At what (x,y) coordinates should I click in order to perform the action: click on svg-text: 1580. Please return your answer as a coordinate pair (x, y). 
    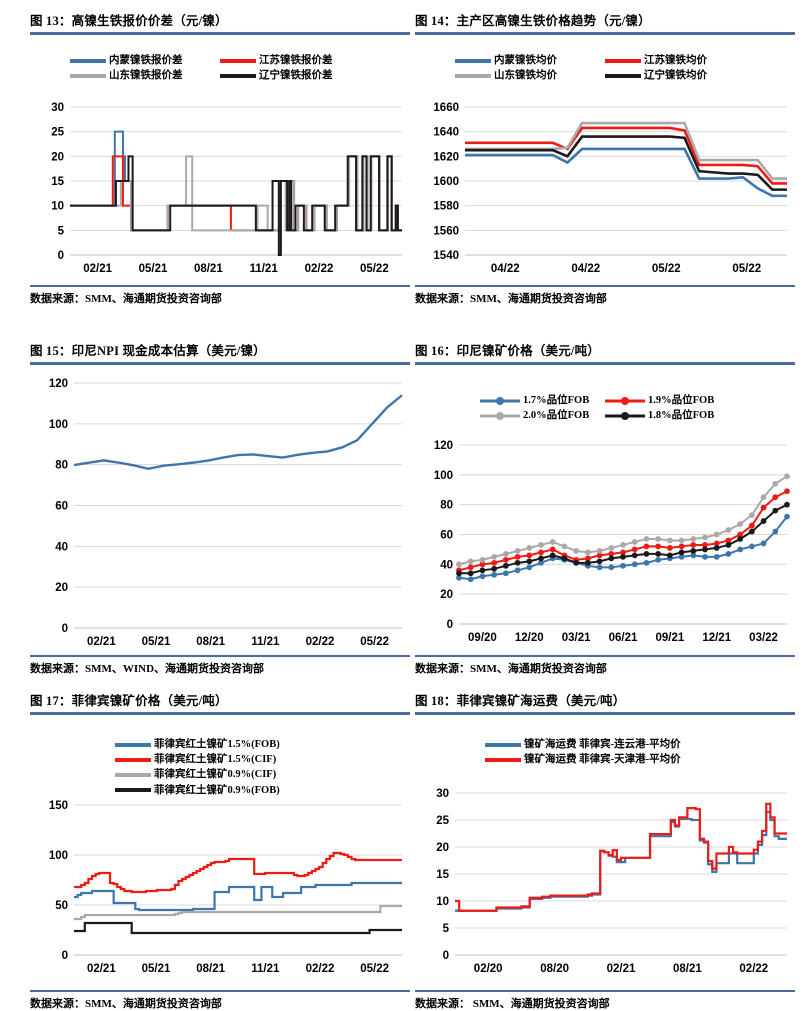
    Looking at the image, I should click on (446, 207).